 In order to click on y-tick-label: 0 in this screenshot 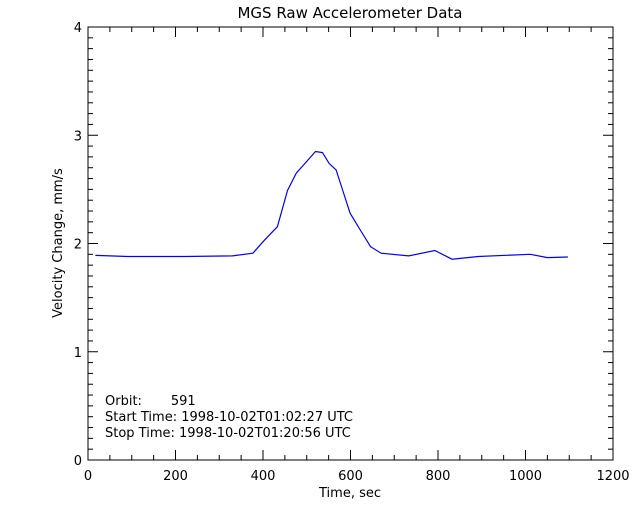, I will do `click(78, 461)`.